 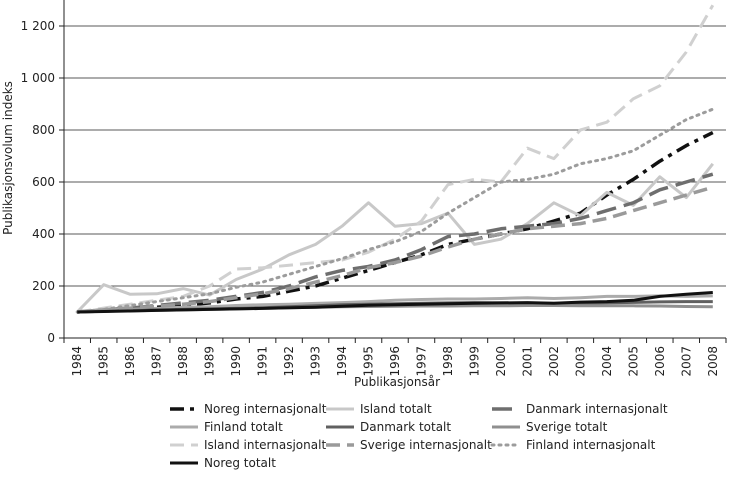 What do you see at coordinates (567, 427) in the screenshot?
I see `legend-label: Sverige totalt` at bounding box center [567, 427].